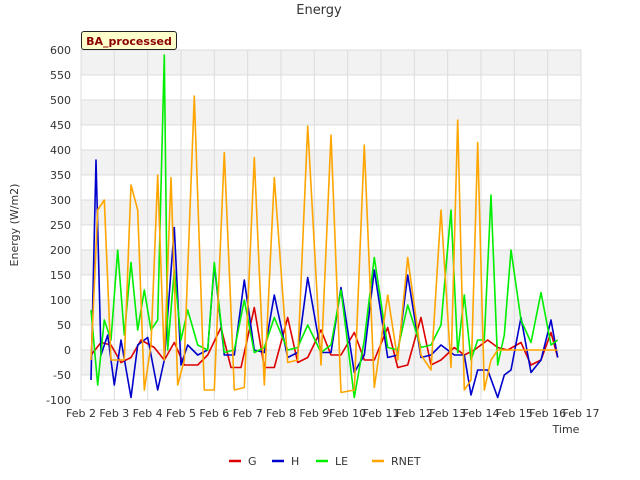 The image size is (640, 480). Describe the element at coordinates (114, 413) in the screenshot. I see `x-tick-label: Feb 3` at that location.